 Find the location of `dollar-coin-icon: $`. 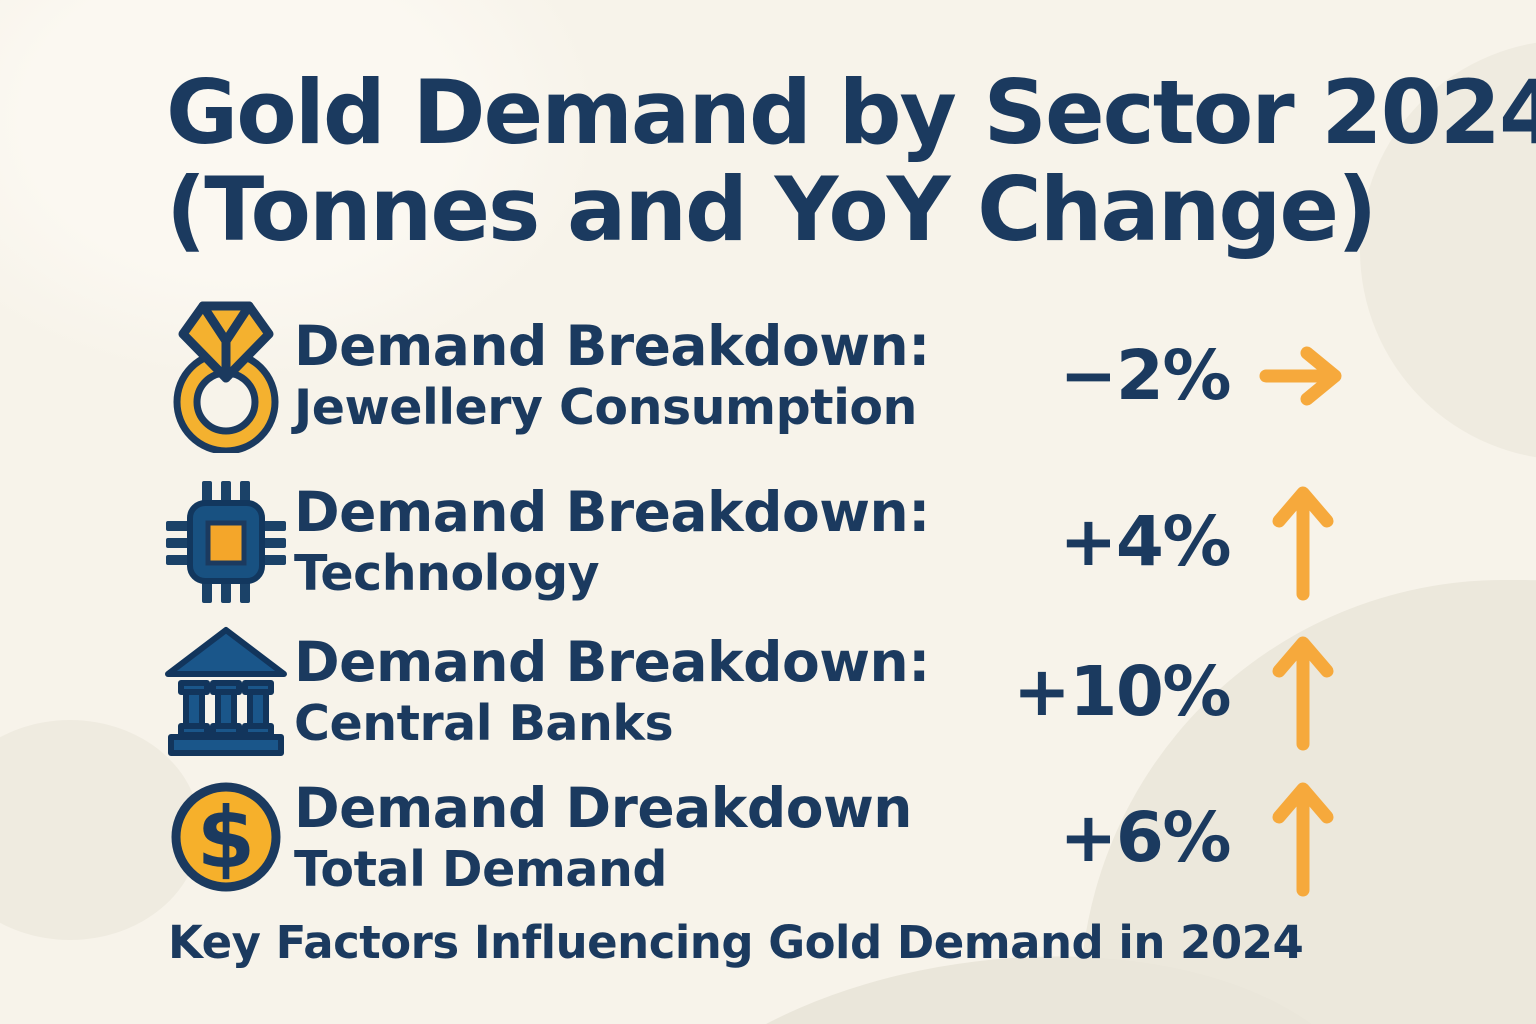

dollar-coin-icon: $ is located at coordinates (226, 837).